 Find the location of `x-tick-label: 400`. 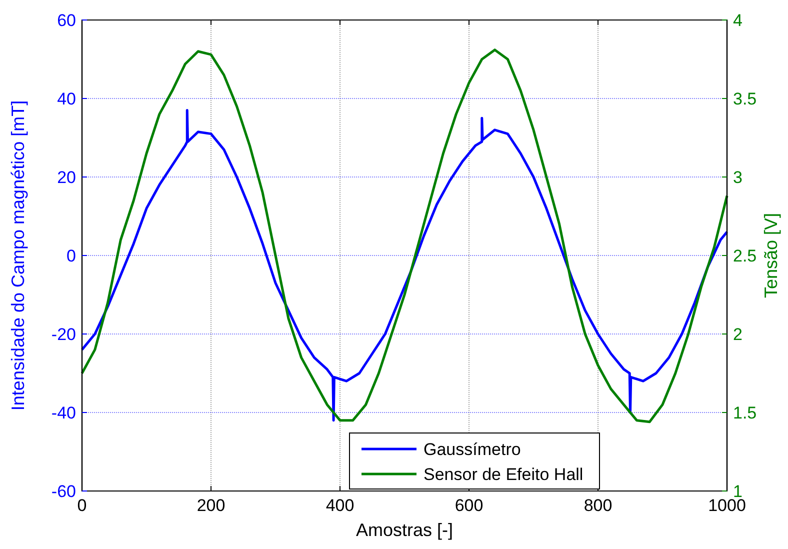

x-tick-label: 400 is located at coordinates (340, 505).